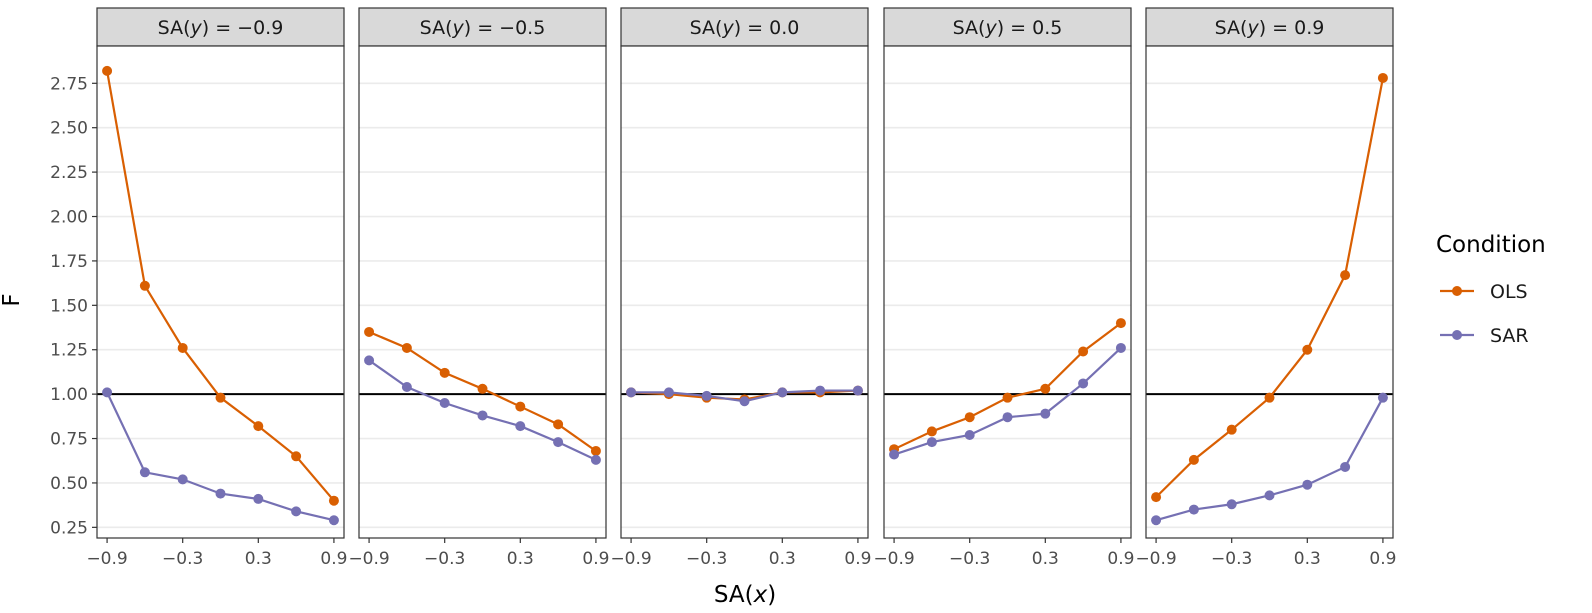  Describe the element at coordinates (69, 129) in the screenshot. I see `y-tick-label: 2.50` at that location.